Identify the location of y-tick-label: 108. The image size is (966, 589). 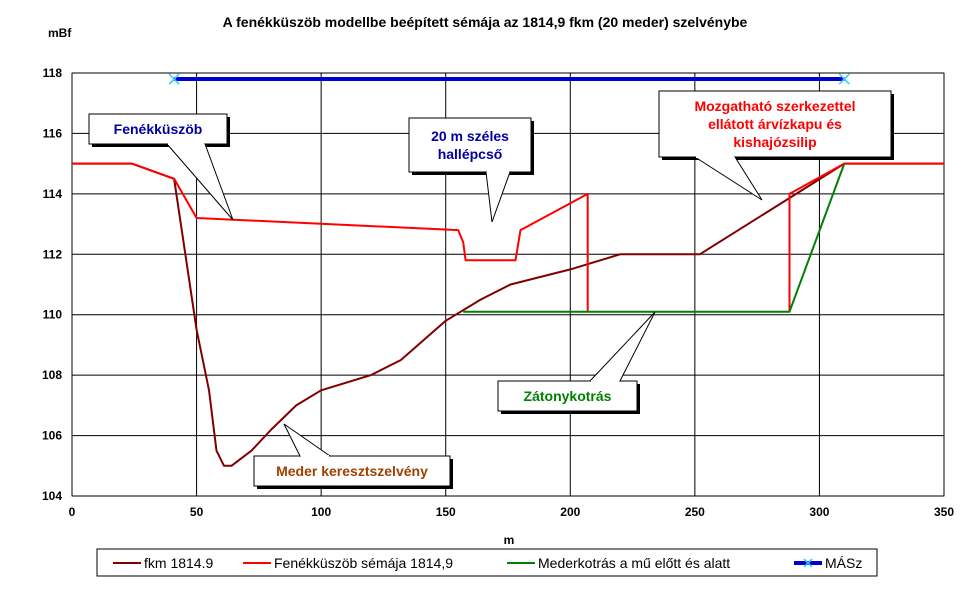
(52, 375).